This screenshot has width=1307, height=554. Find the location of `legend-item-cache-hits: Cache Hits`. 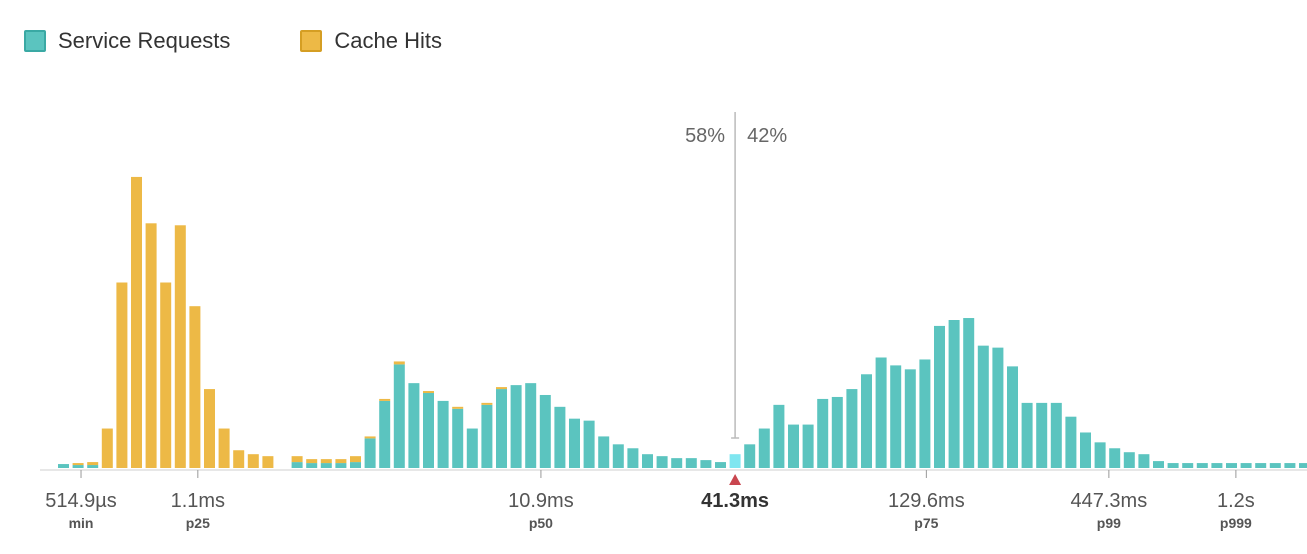

legend-item-cache-hits: Cache Hits is located at coordinates (371, 41).